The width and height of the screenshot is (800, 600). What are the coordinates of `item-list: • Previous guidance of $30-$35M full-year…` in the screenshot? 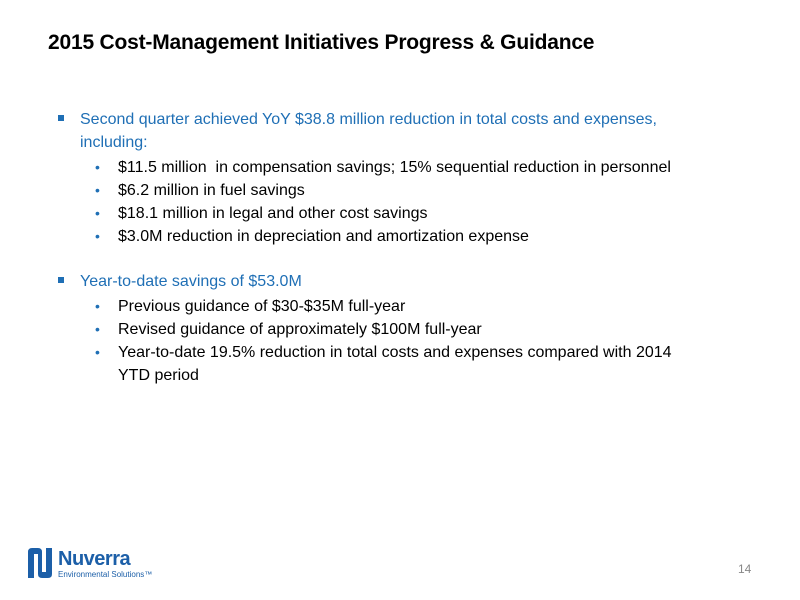 It's located at (398, 341).